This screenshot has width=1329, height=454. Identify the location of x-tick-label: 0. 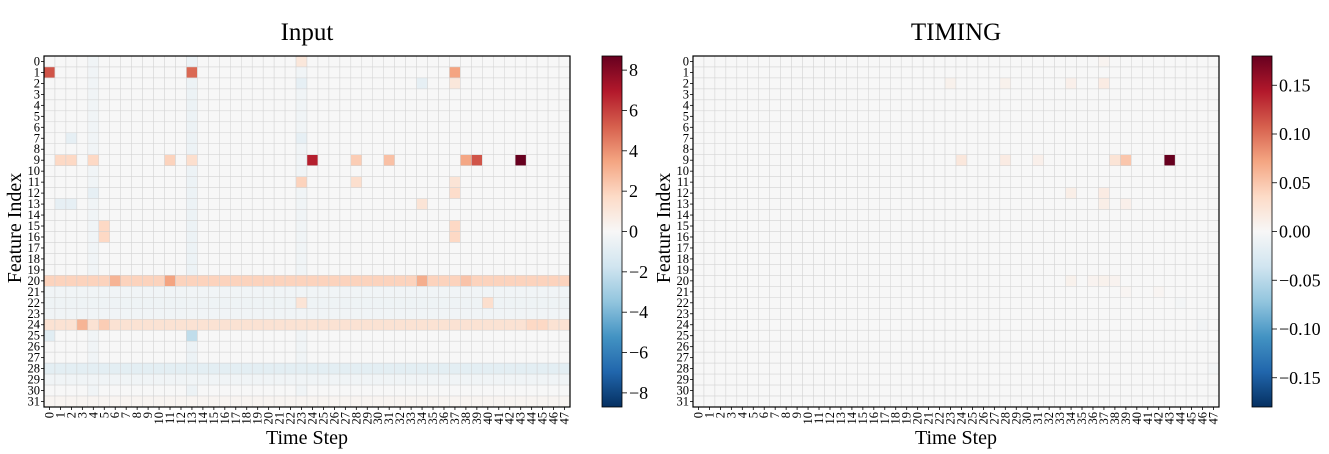
(49, 415).